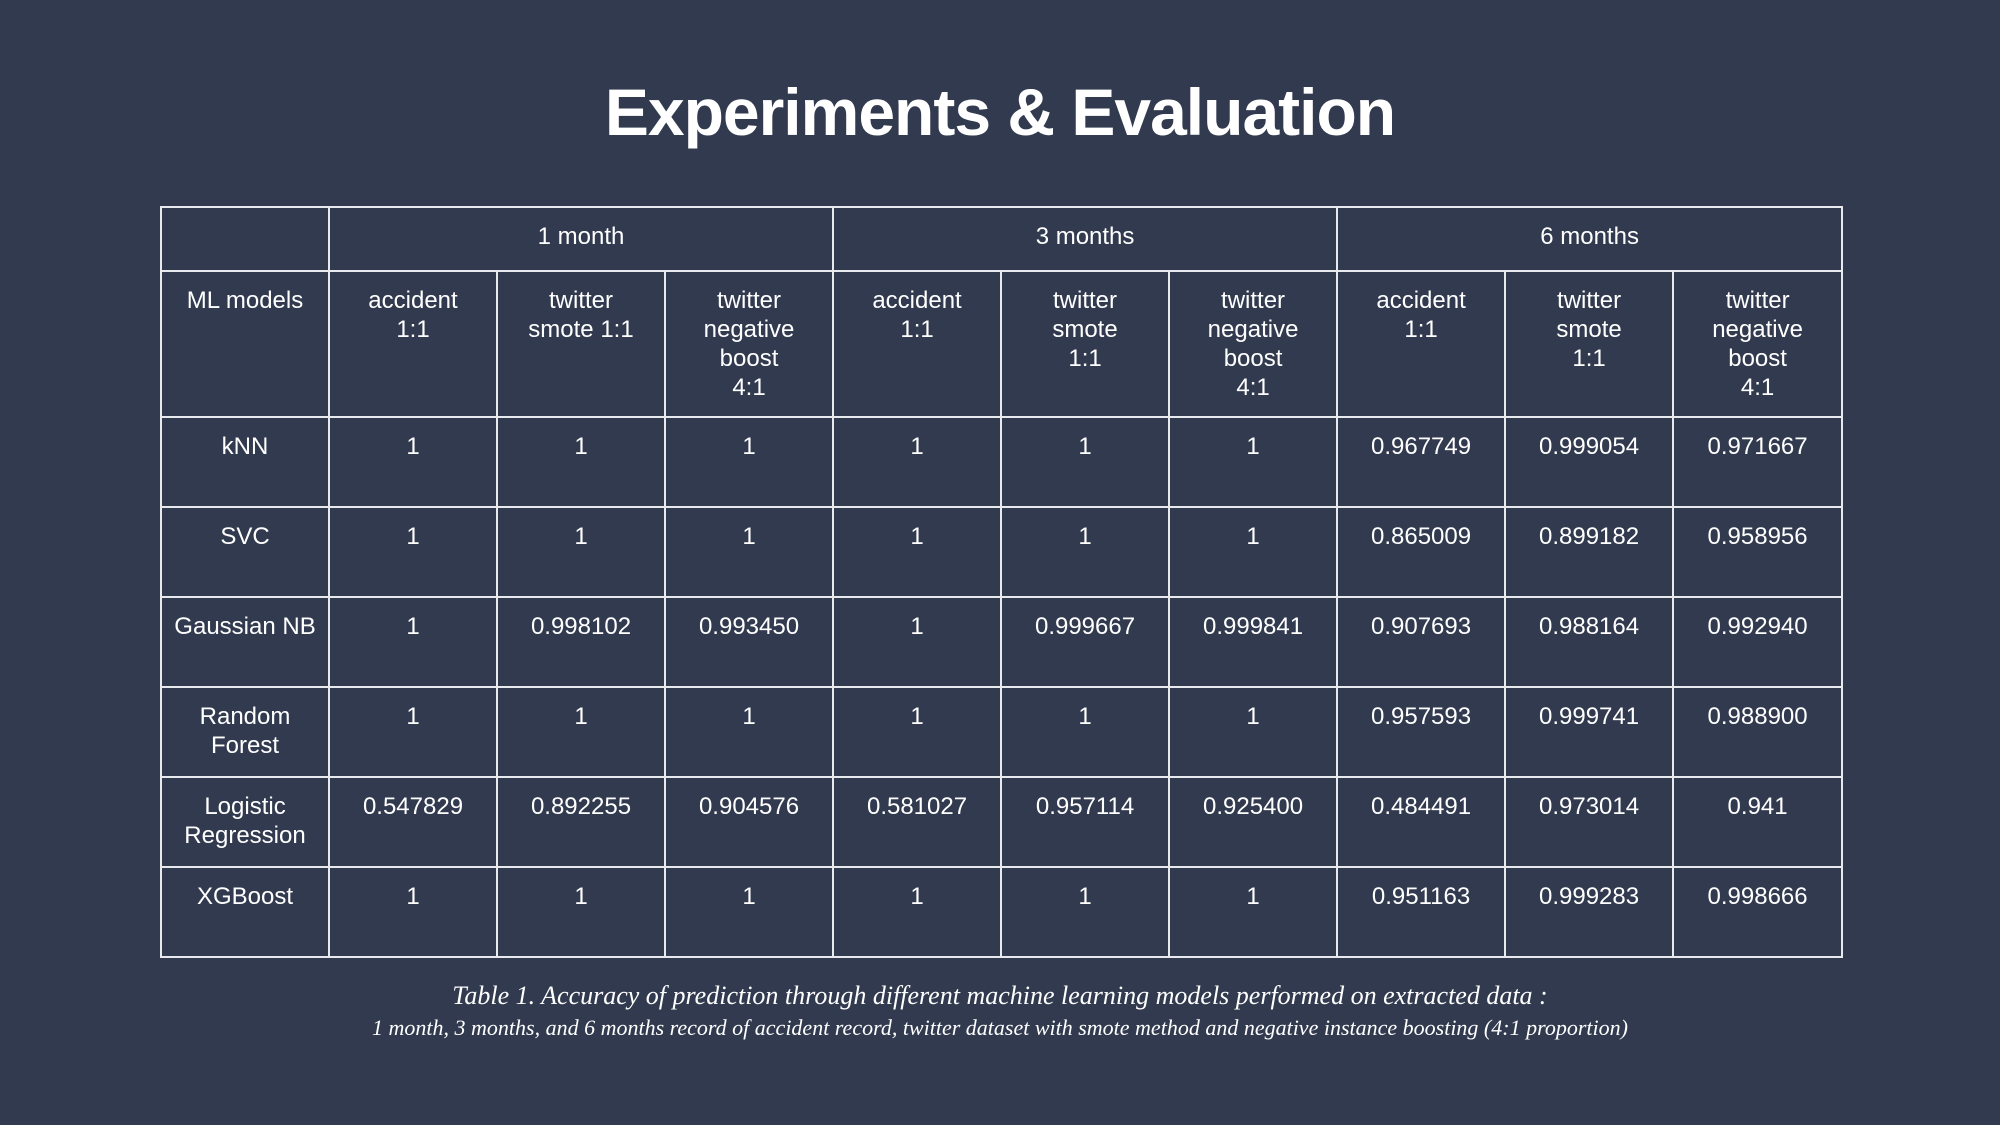 The height and width of the screenshot is (1125, 2000). I want to click on corner-empty-cell, so click(245, 239).